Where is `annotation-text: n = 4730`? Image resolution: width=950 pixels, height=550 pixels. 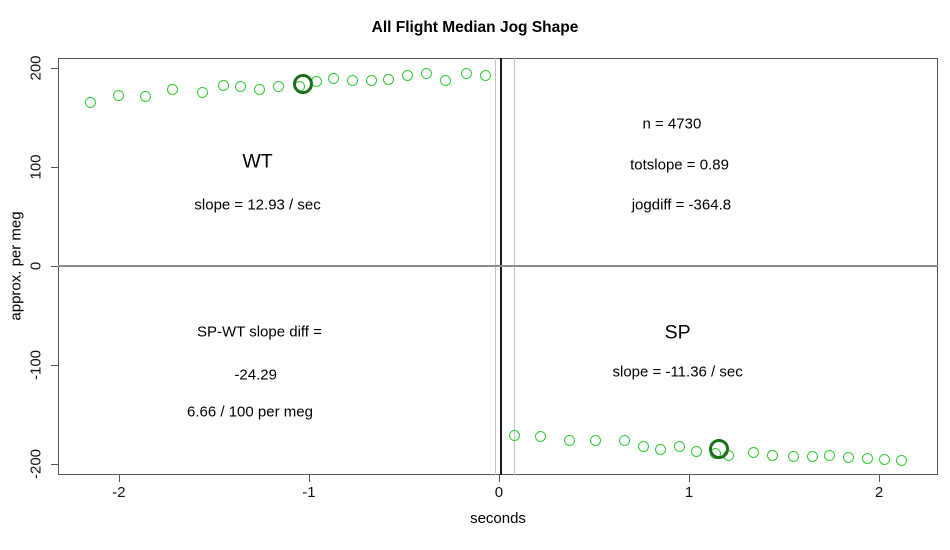 annotation-text: n = 4730 is located at coordinates (672, 124).